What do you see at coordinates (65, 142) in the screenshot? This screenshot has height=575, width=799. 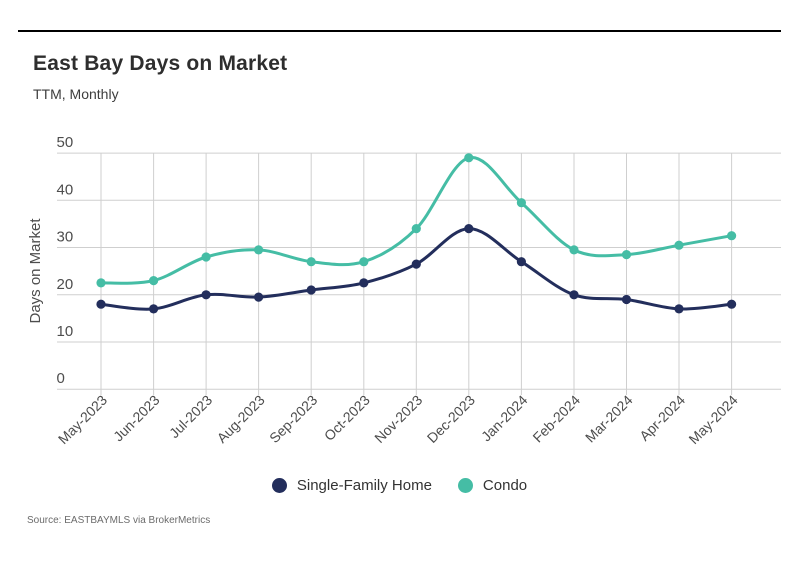 I see `y-tick-label: 50` at bounding box center [65, 142].